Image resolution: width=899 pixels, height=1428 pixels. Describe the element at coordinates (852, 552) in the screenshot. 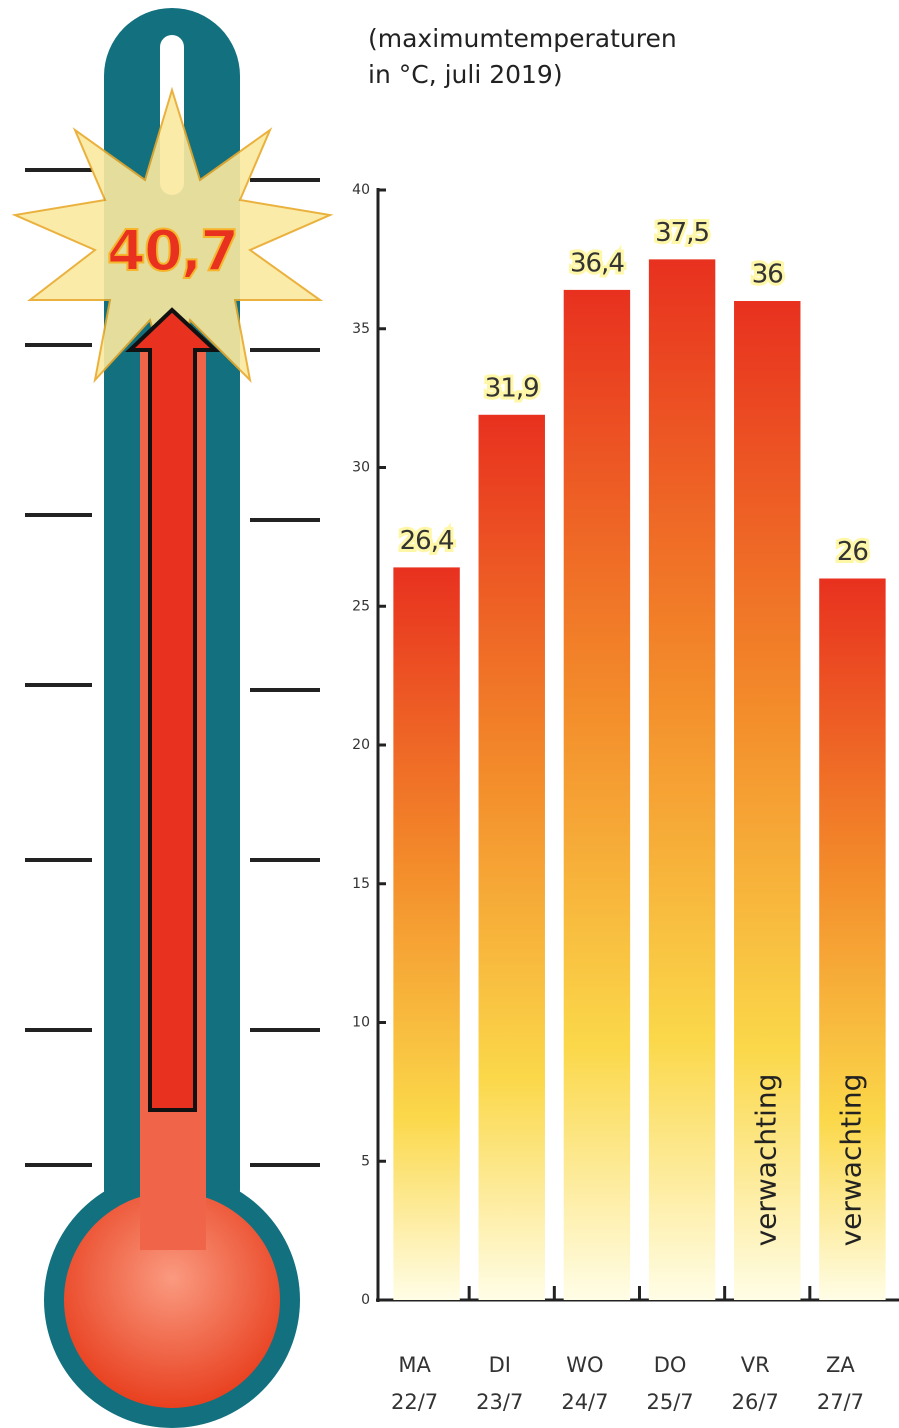

I see `value-label: 26` at that location.